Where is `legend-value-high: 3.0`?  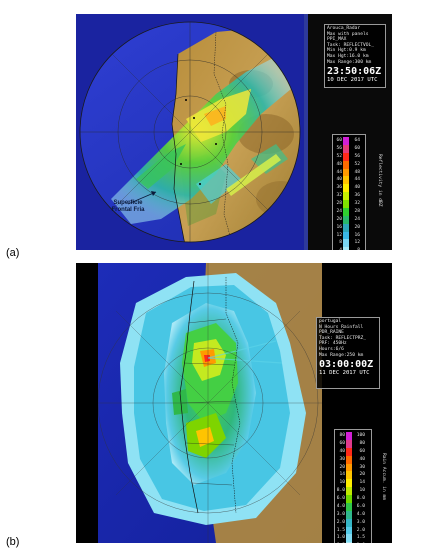
legend-value-high: 3.0 is located at coordinates (360, 522).